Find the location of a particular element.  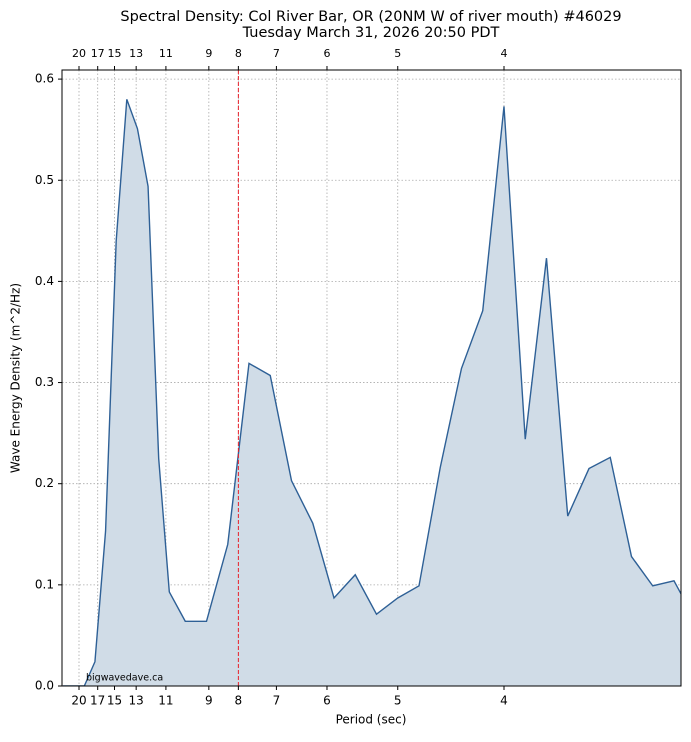

y-tick-label: 0.2 is located at coordinates (44, 483).